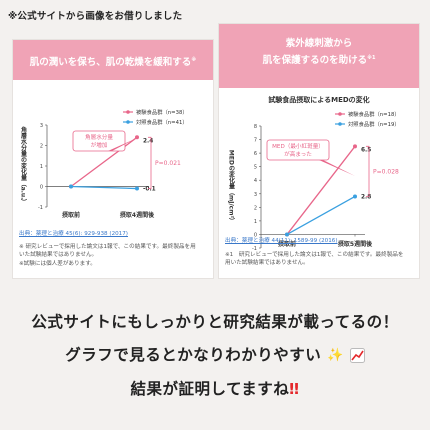 The width and height of the screenshot is (430, 430). Describe the element at coordinates (149, 190) in the screenshot. I see `data-label-1: -0.1` at that location.